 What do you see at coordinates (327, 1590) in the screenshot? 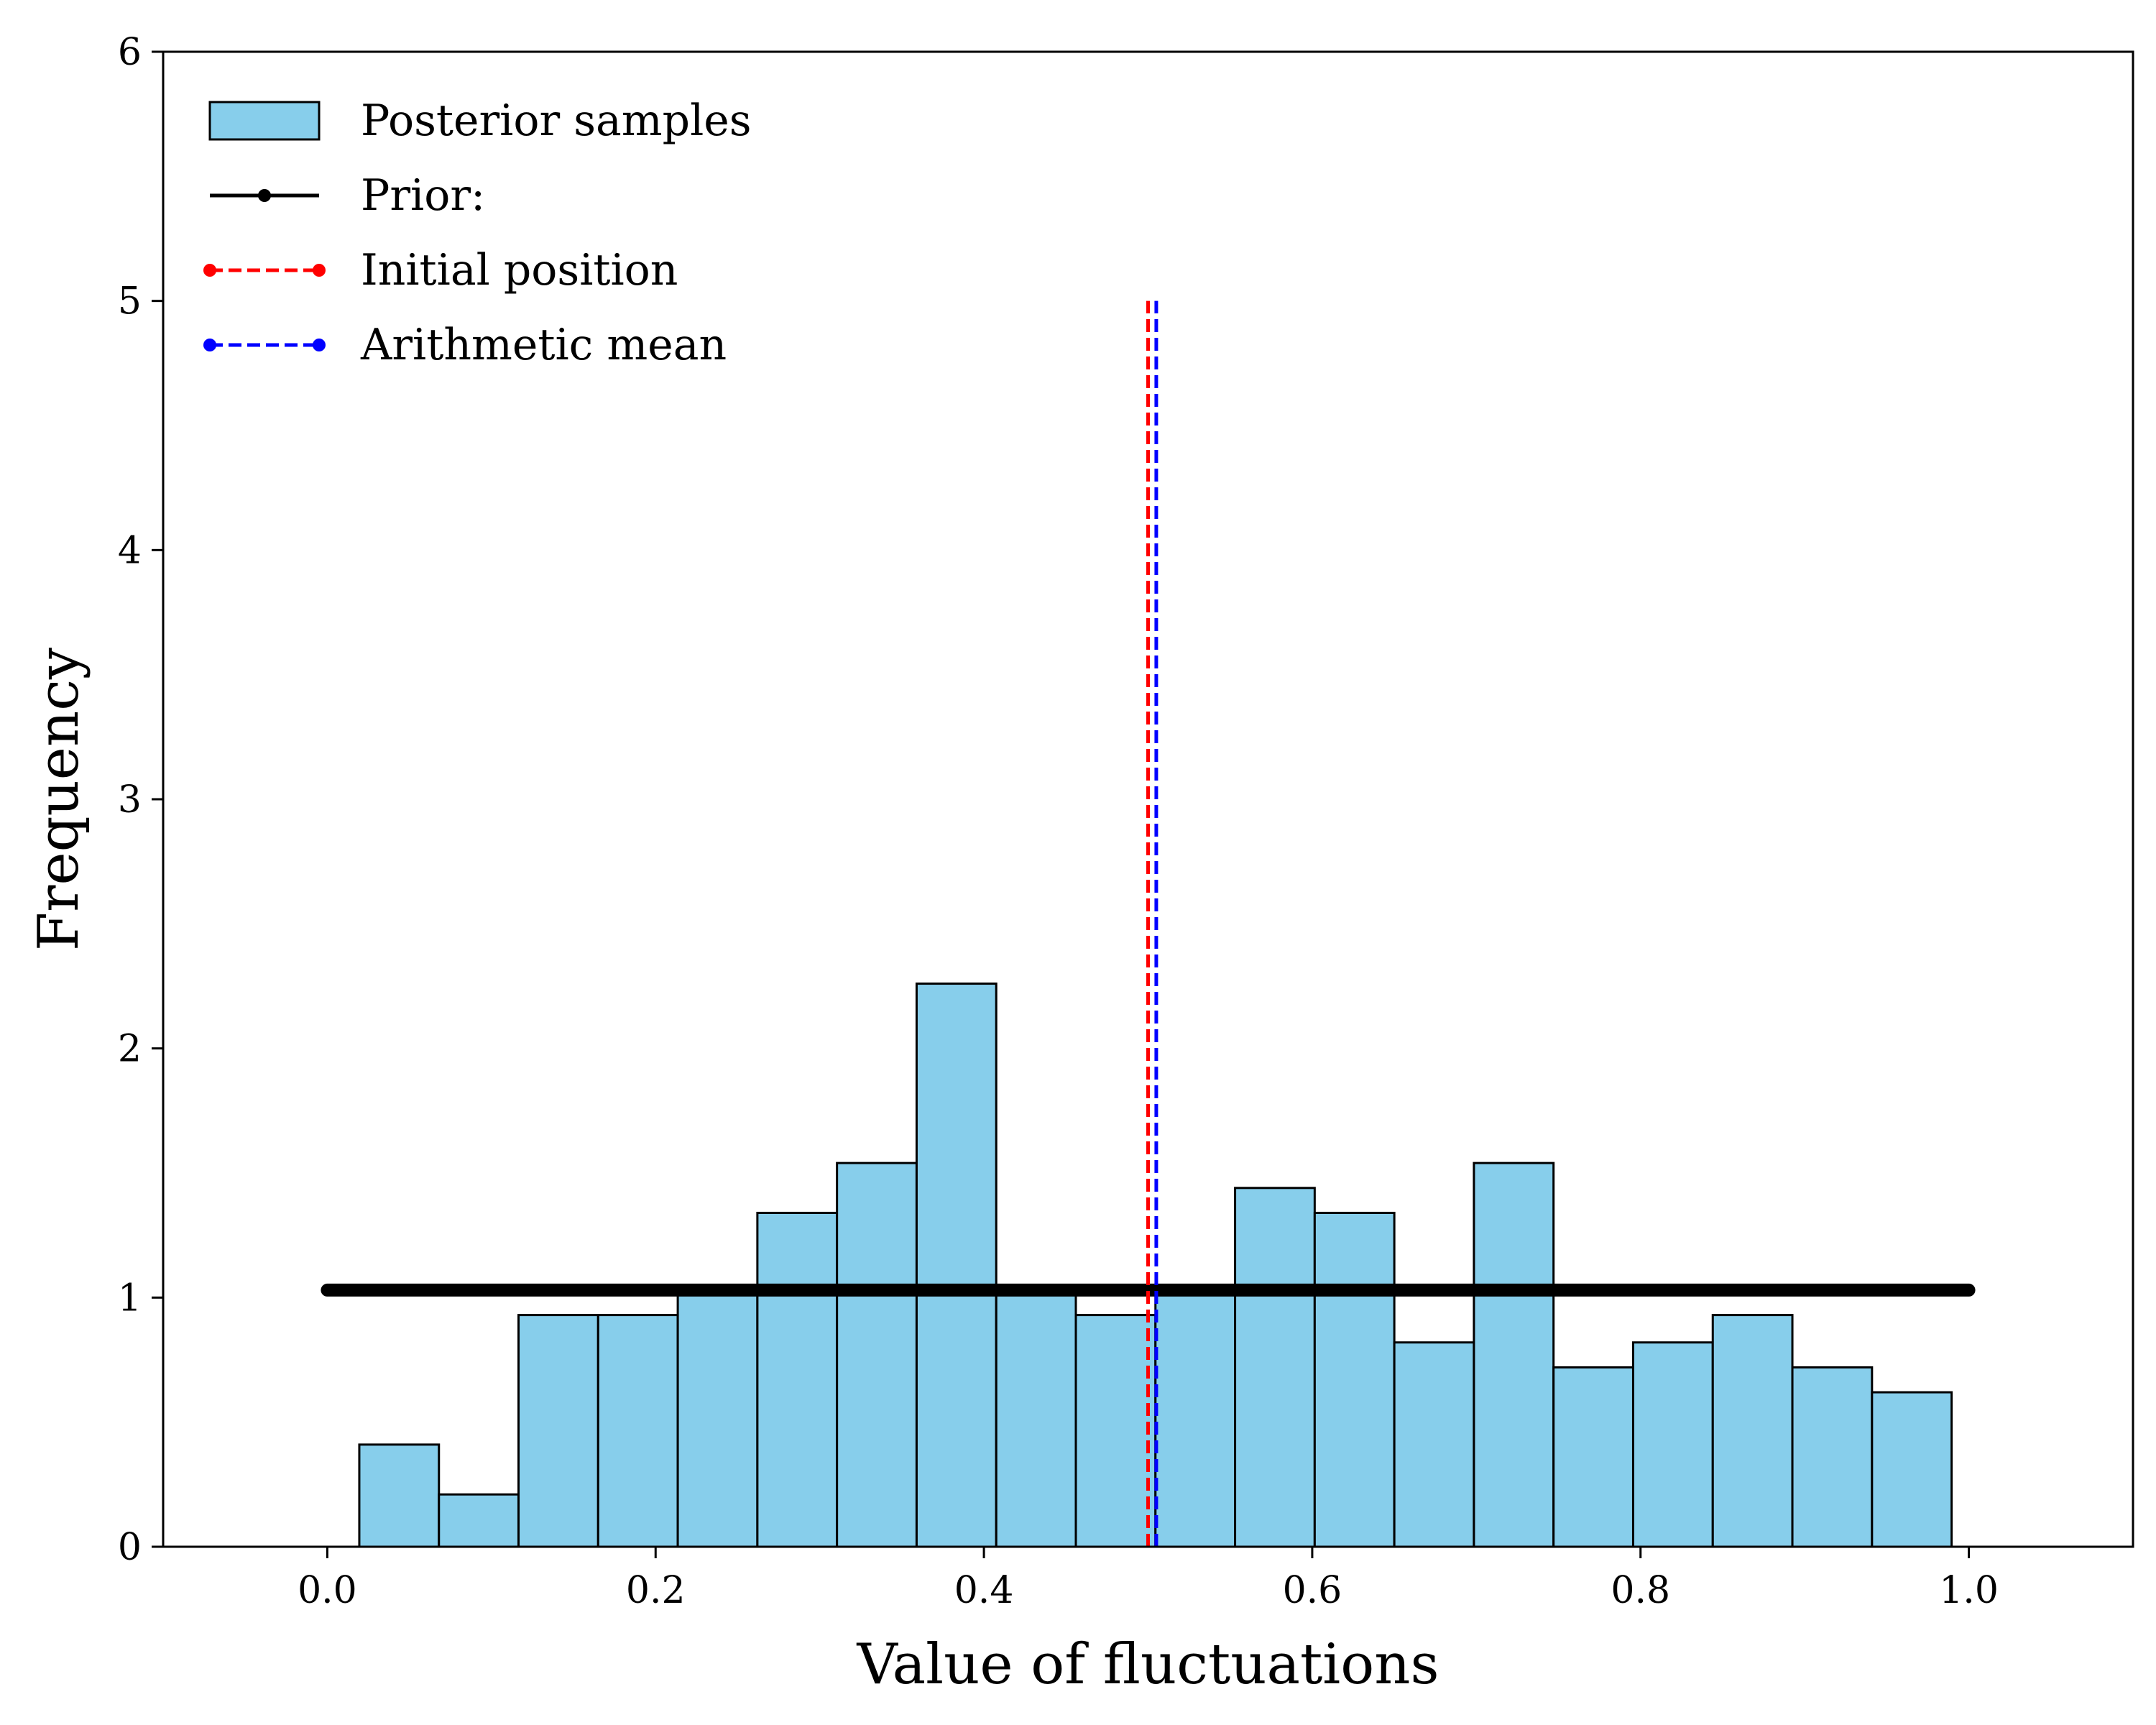
I see `x-tick-label: 0.0` at bounding box center [327, 1590].